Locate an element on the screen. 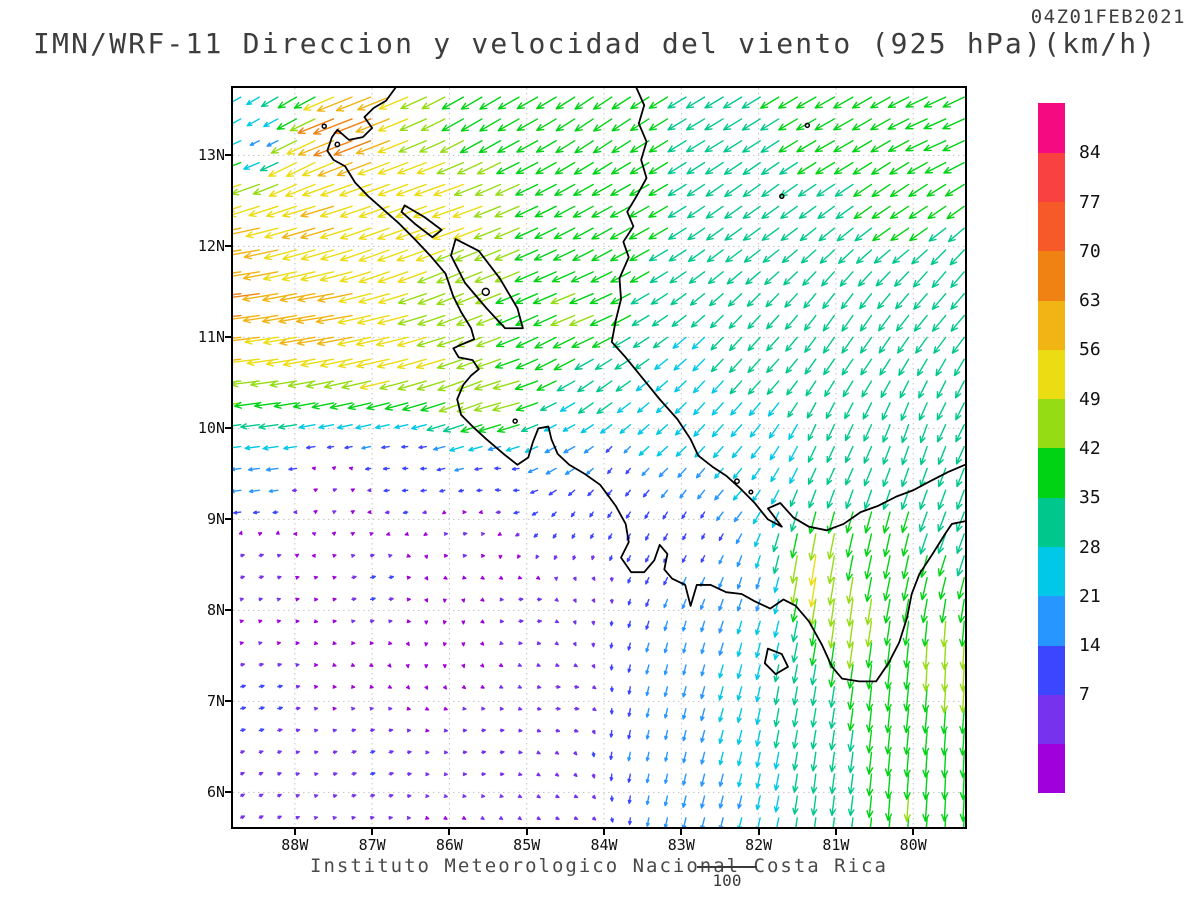 Image resolution: width=1200 pixels, height=900 pixels. colorbar-tick-label: 63 is located at coordinates (1090, 301).